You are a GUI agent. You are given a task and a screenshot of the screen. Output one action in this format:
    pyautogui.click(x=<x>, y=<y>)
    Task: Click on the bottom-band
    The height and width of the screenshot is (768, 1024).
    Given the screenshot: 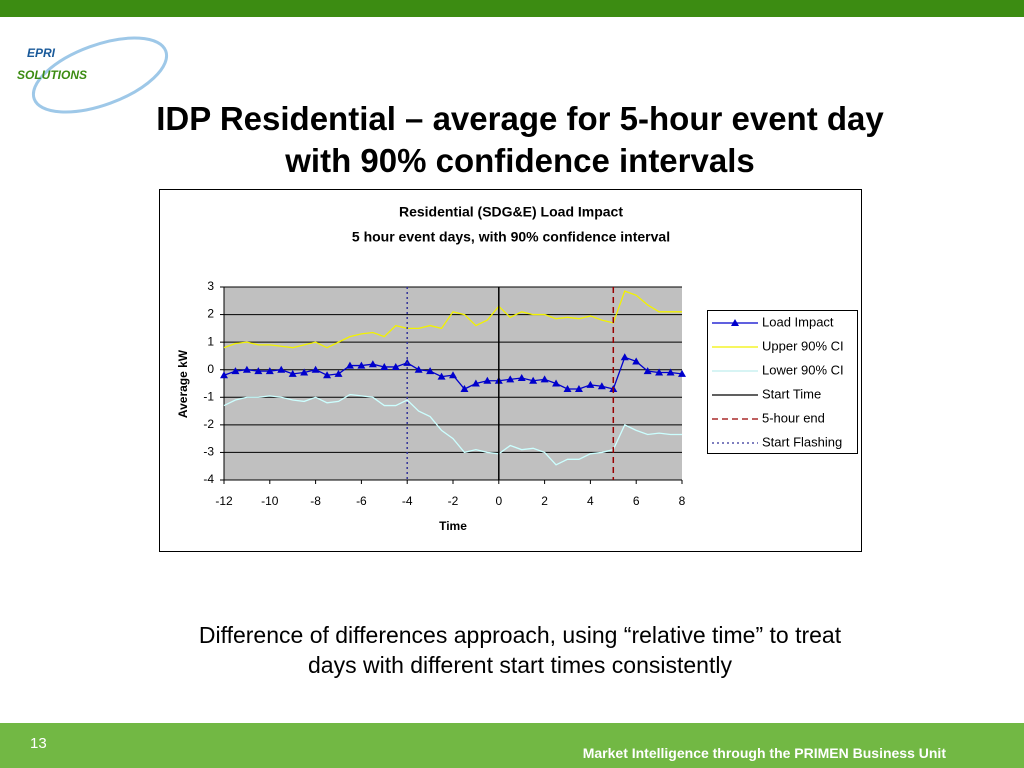 What is the action you would take?
    pyautogui.click(x=512, y=745)
    